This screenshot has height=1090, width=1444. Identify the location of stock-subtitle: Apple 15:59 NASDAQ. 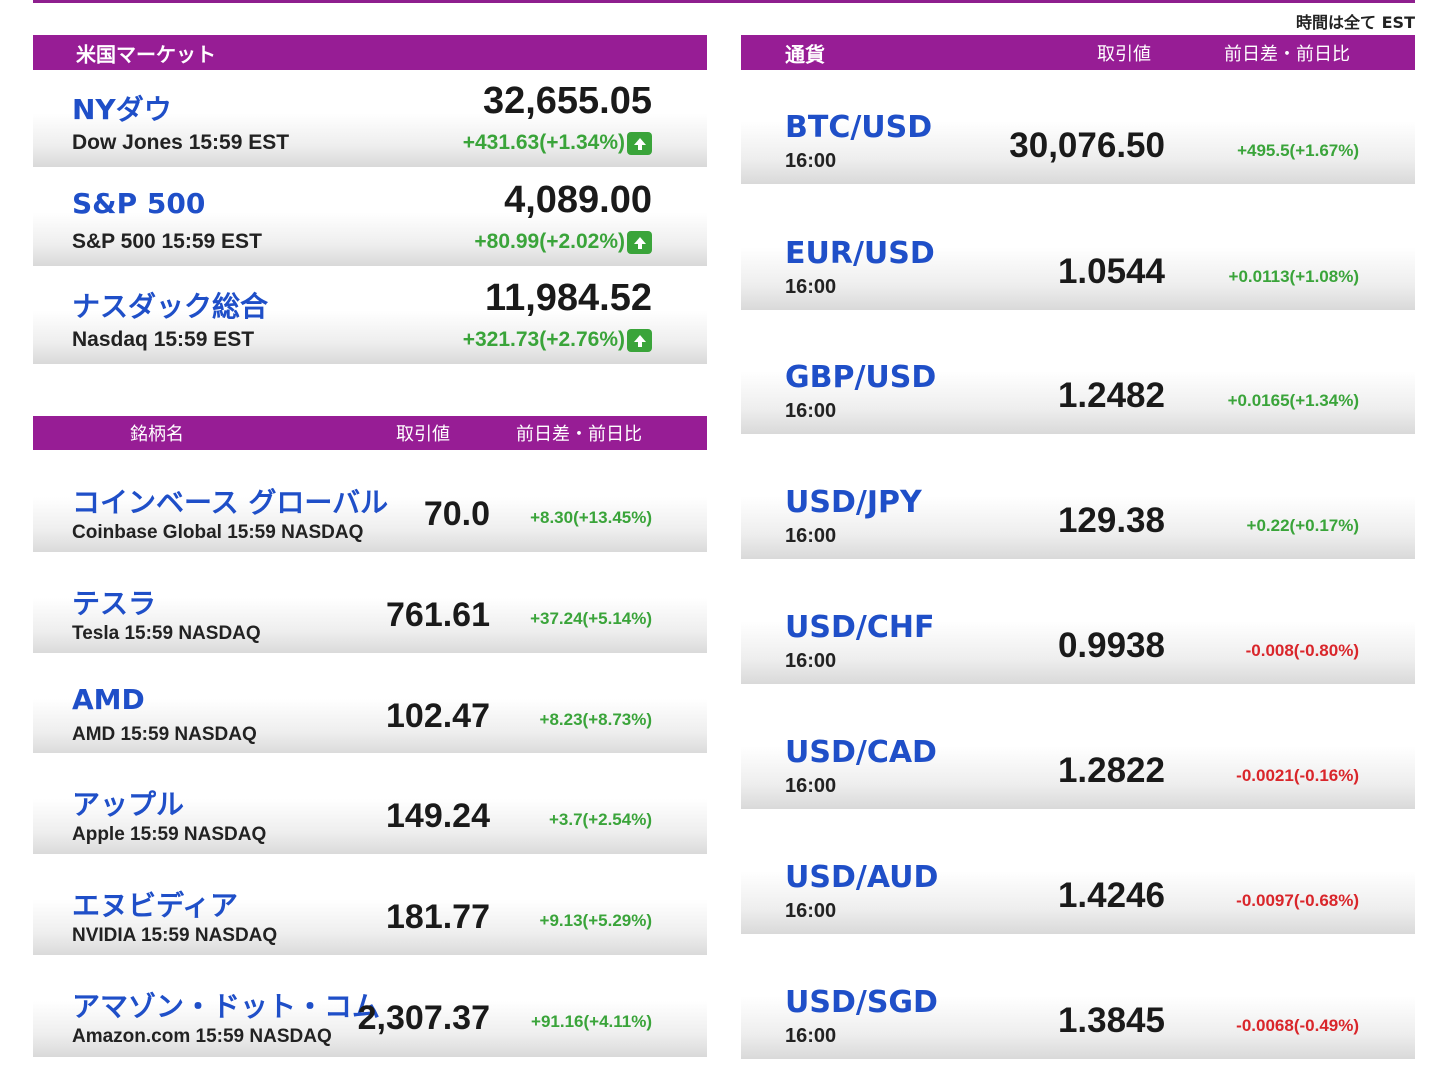
(169, 834).